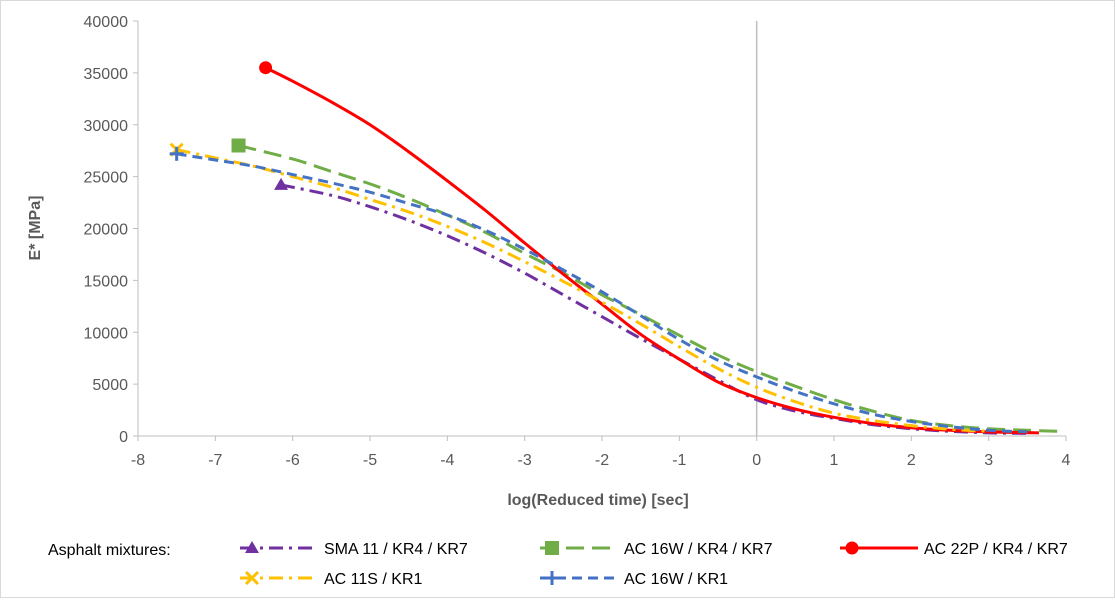 This screenshot has width=1115, height=603. Describe the element at coordinates (35, 228) in the screenshot. I see `y-axis-title: E* [MPa]` at that location.